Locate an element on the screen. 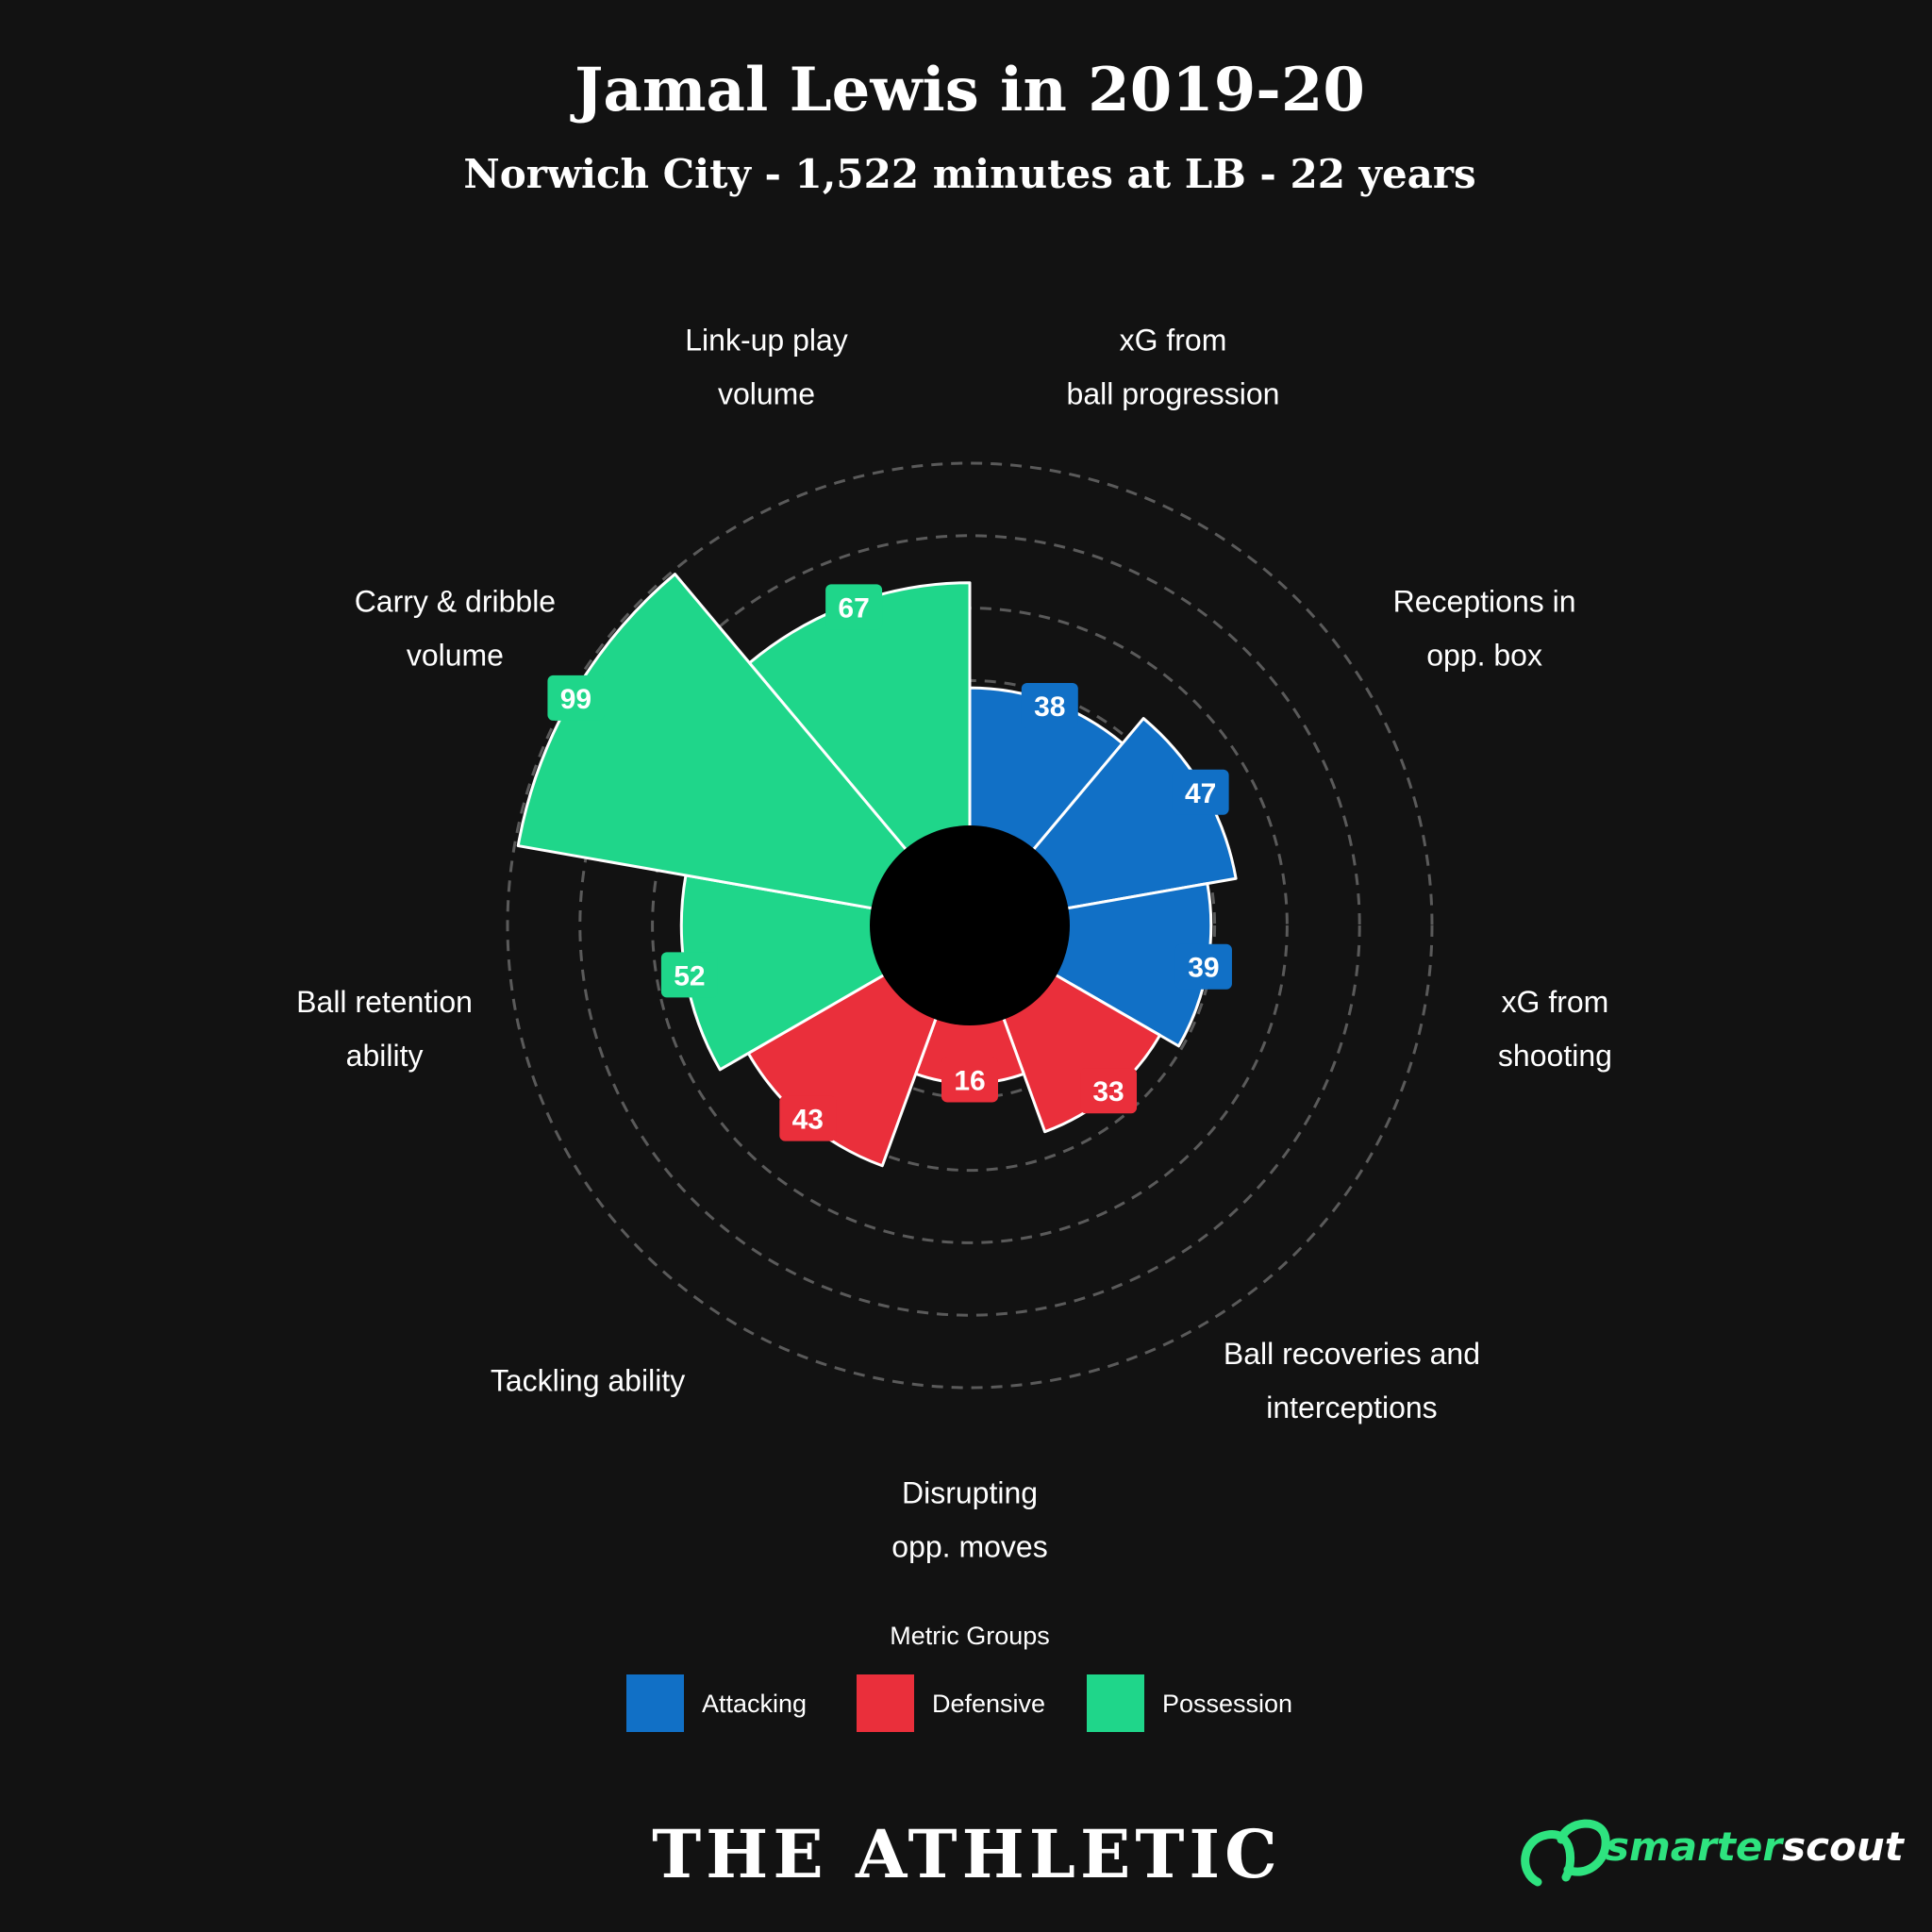  smarterscout-prefix: smarter is located at coordinates (1695, 1847).